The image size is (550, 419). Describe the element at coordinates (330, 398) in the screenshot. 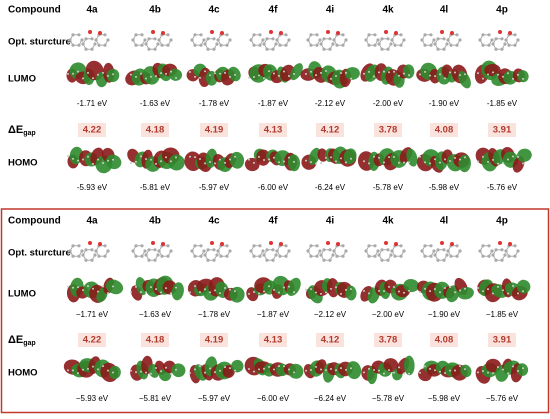

I see `homo-energy: −6.24 eV` at that location.